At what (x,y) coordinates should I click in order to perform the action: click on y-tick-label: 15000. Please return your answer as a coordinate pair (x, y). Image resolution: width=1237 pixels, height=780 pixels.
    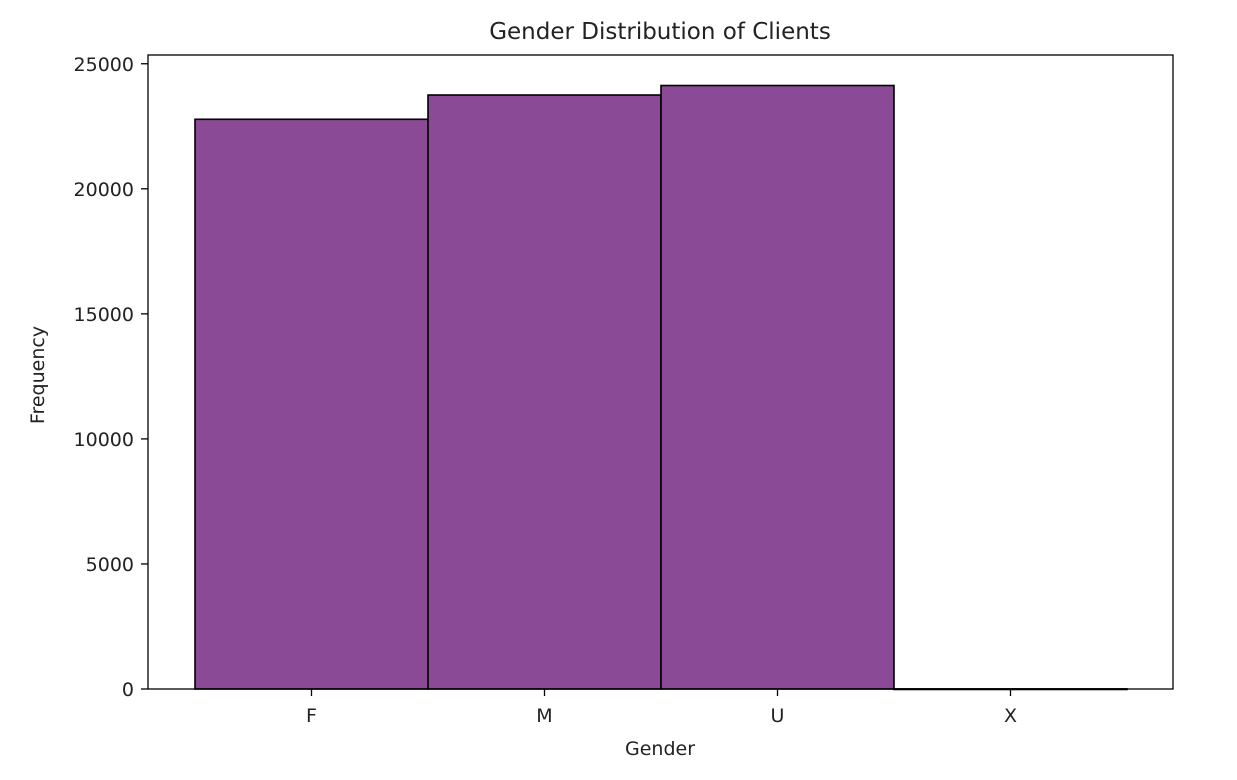
    Looking at the image, I should click on (104, 315).